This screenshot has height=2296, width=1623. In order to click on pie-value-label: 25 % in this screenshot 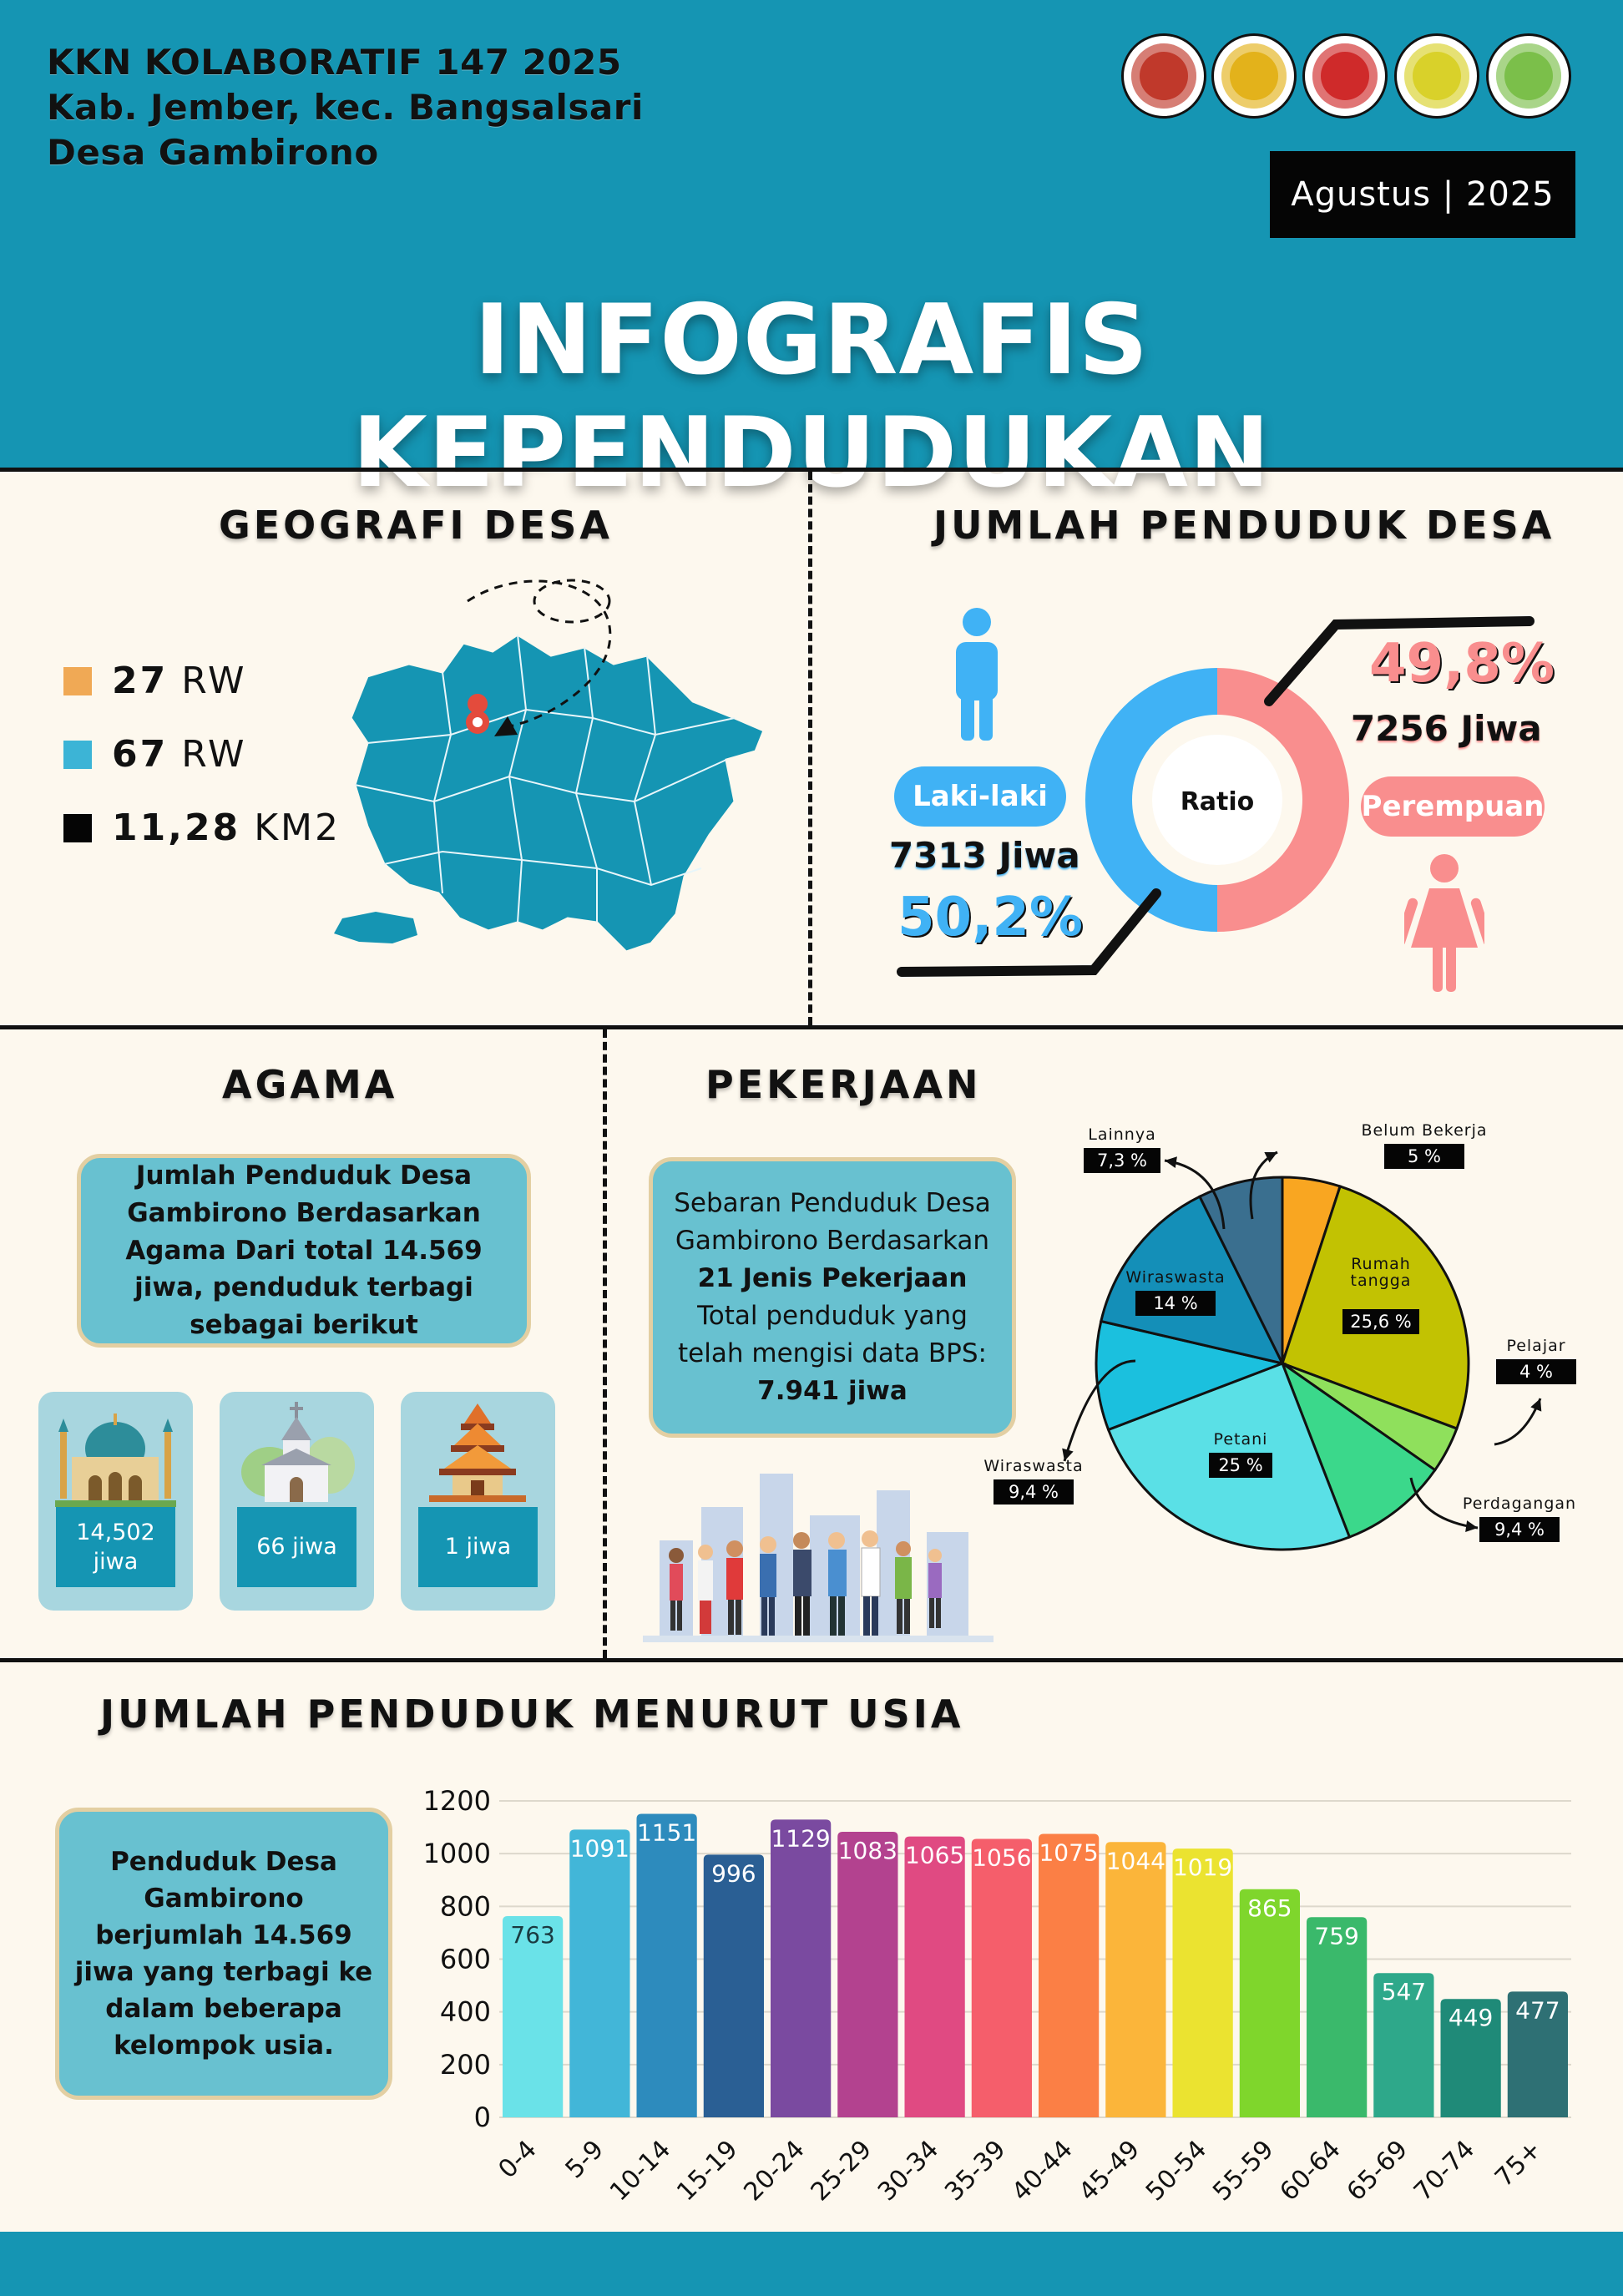, I will do `click(1240, 1465)`.